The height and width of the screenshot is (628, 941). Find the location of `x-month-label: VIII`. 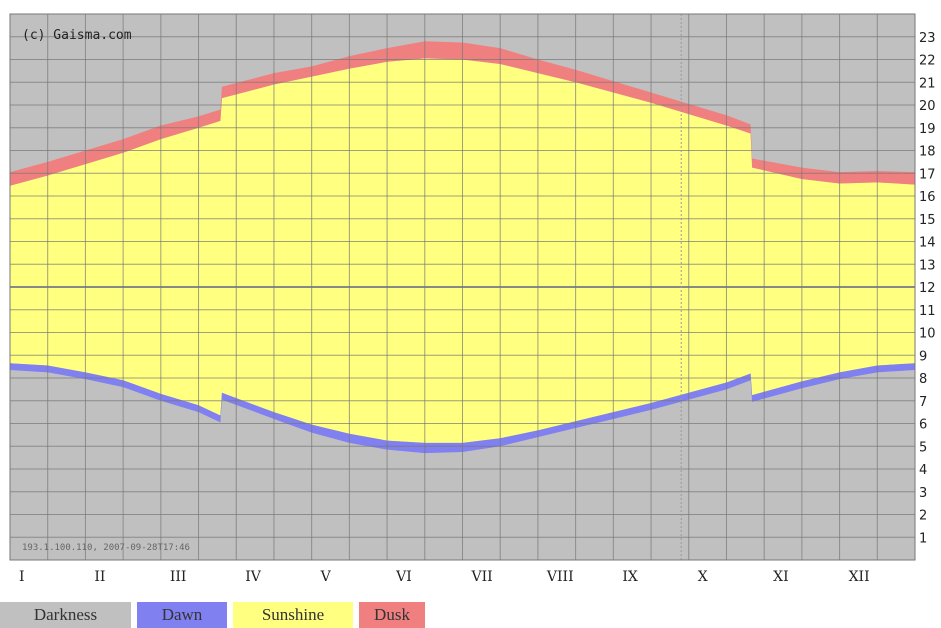

x-month-label: VIII is located at coordinates (560, 577).